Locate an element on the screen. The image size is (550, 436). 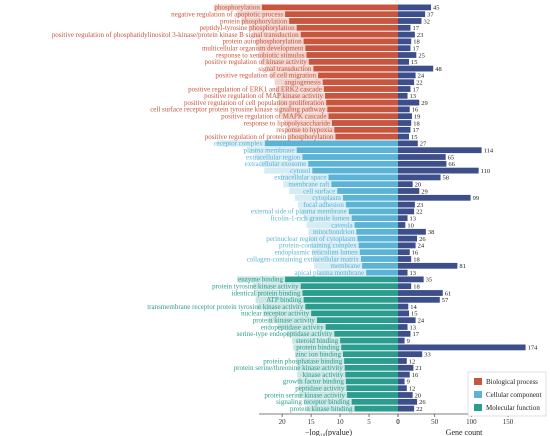
term-label: identical protein binding is located at coordinates (266, 293).